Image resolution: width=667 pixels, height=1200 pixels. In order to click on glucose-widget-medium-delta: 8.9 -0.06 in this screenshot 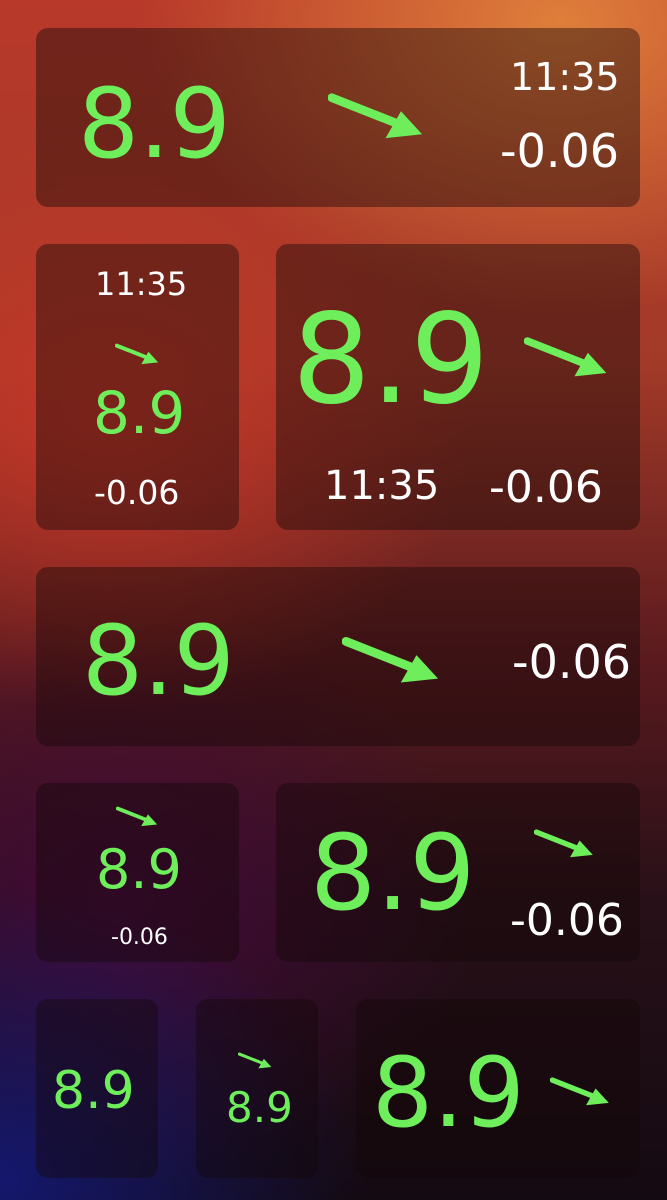, I will do `click(458, 872)`.